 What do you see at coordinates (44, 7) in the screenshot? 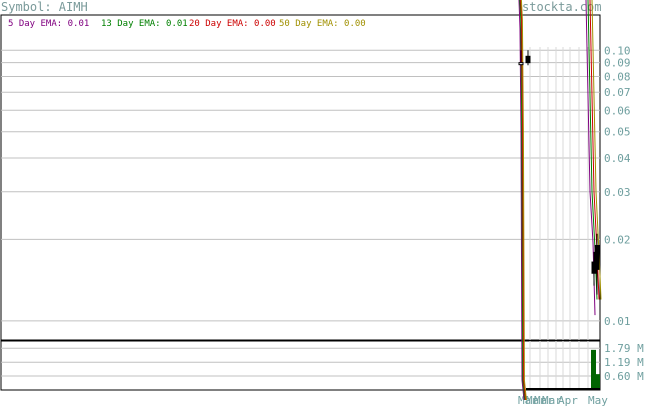
I see `symbol-label: Symbol: AIMH` at bounding box center [44, 7].